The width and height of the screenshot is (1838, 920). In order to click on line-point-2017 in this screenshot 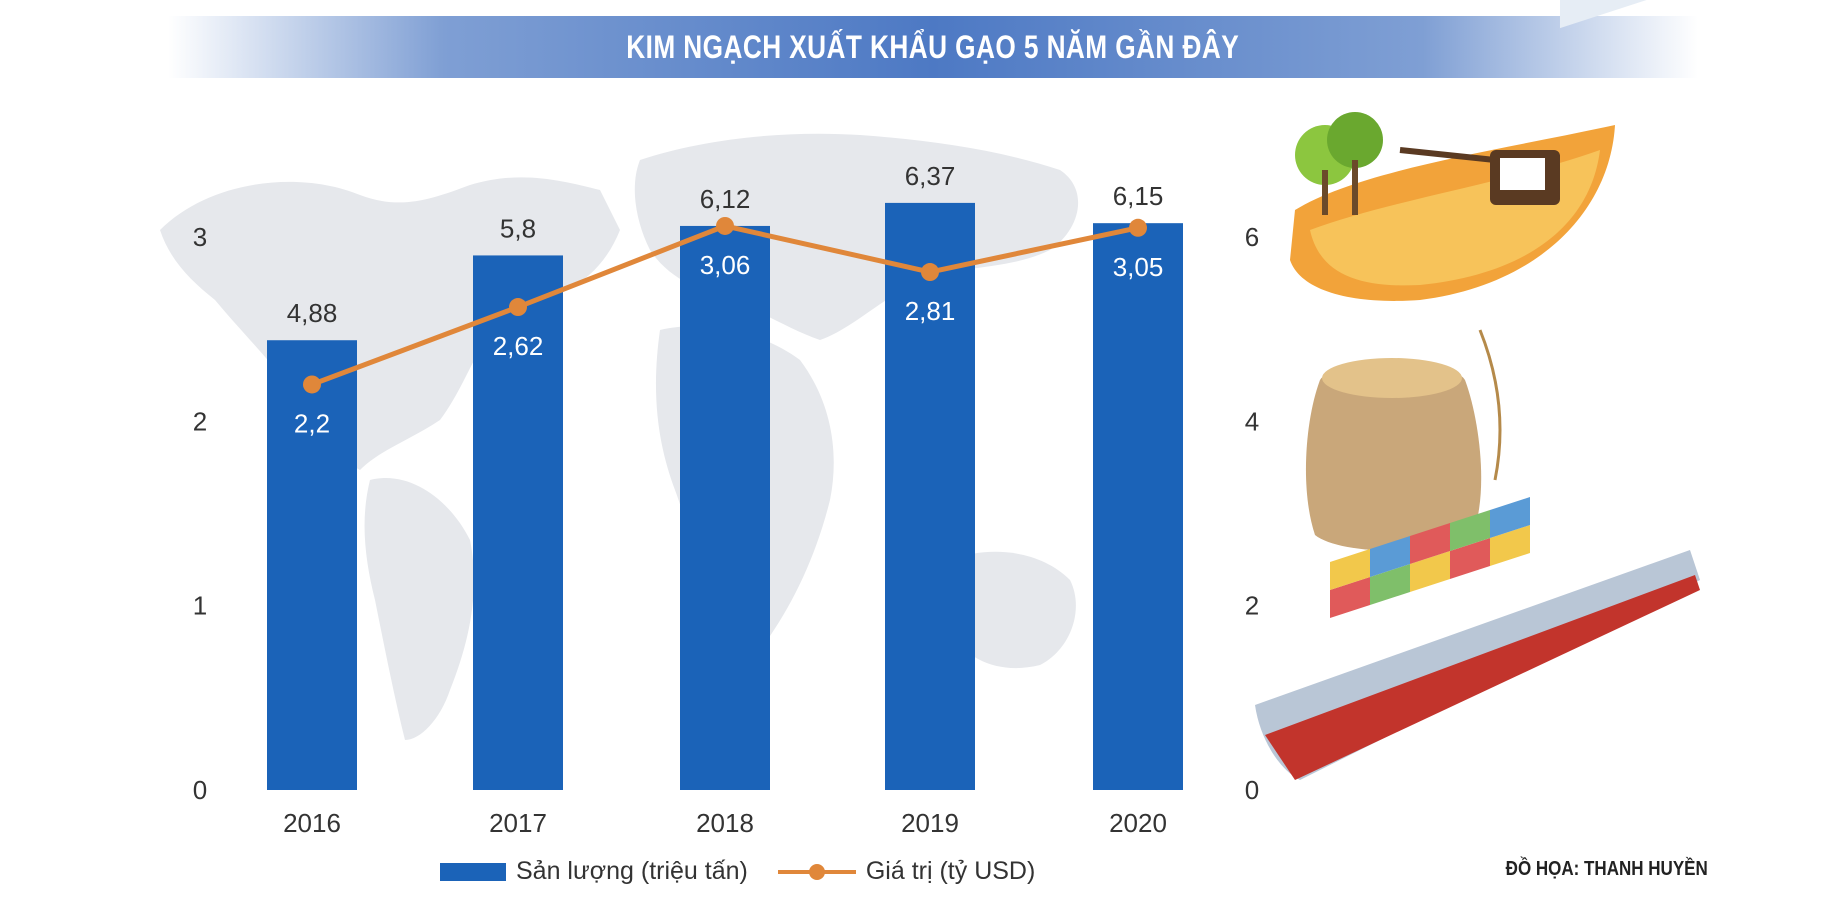, I will do `click(518, 307)`.